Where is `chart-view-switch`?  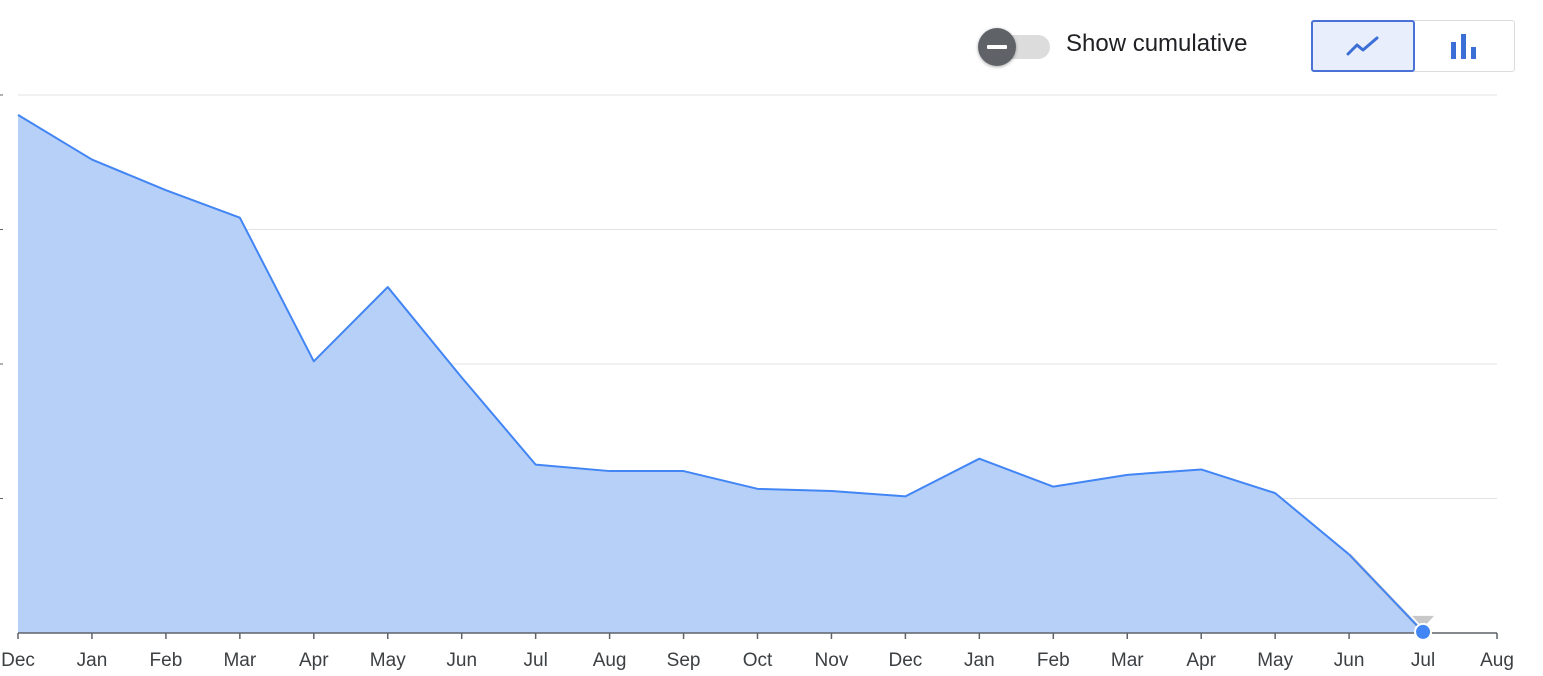
chart-view-switch is located at coordinates (1413, 46).